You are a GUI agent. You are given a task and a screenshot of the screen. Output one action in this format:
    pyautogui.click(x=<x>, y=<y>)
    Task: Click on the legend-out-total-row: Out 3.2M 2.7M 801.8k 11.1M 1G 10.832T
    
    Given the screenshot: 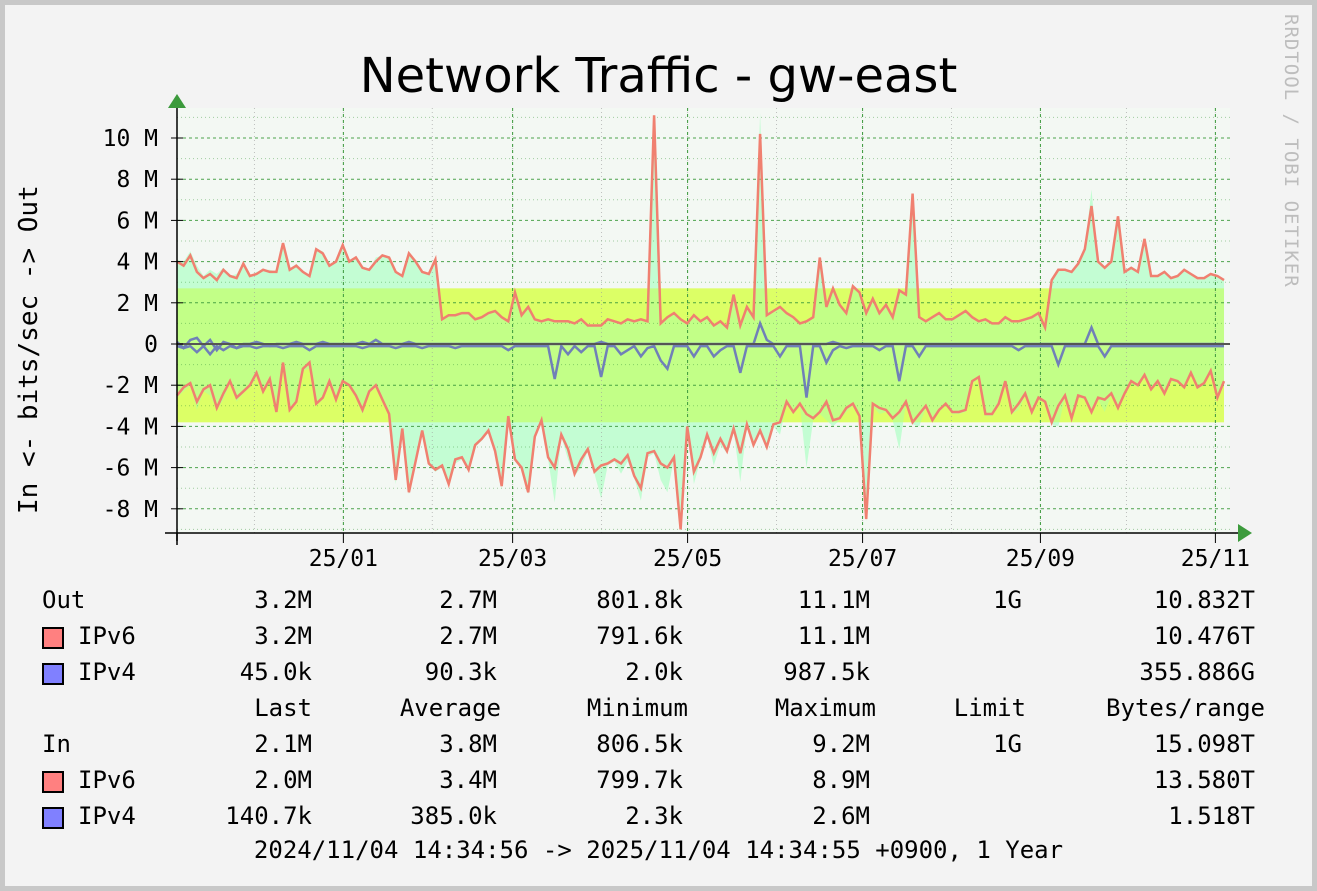 What is the action you would take?
    pyautogui.click(x=658, y=600)
    